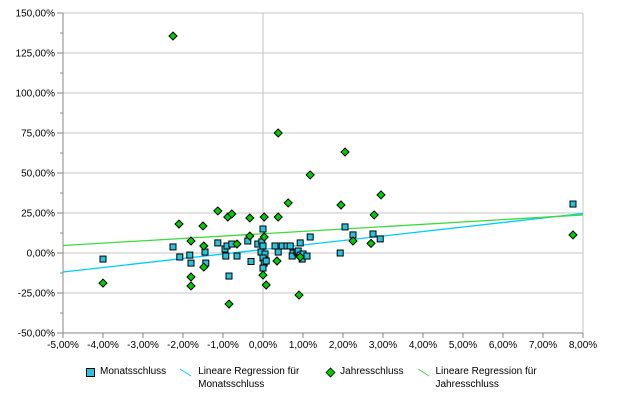 This screenshot has height=411, width=626. What do you see at coordinates (183, 345) in the screenshot?
I see `svg-text: -2,00%` at bounding box center [183, 345].